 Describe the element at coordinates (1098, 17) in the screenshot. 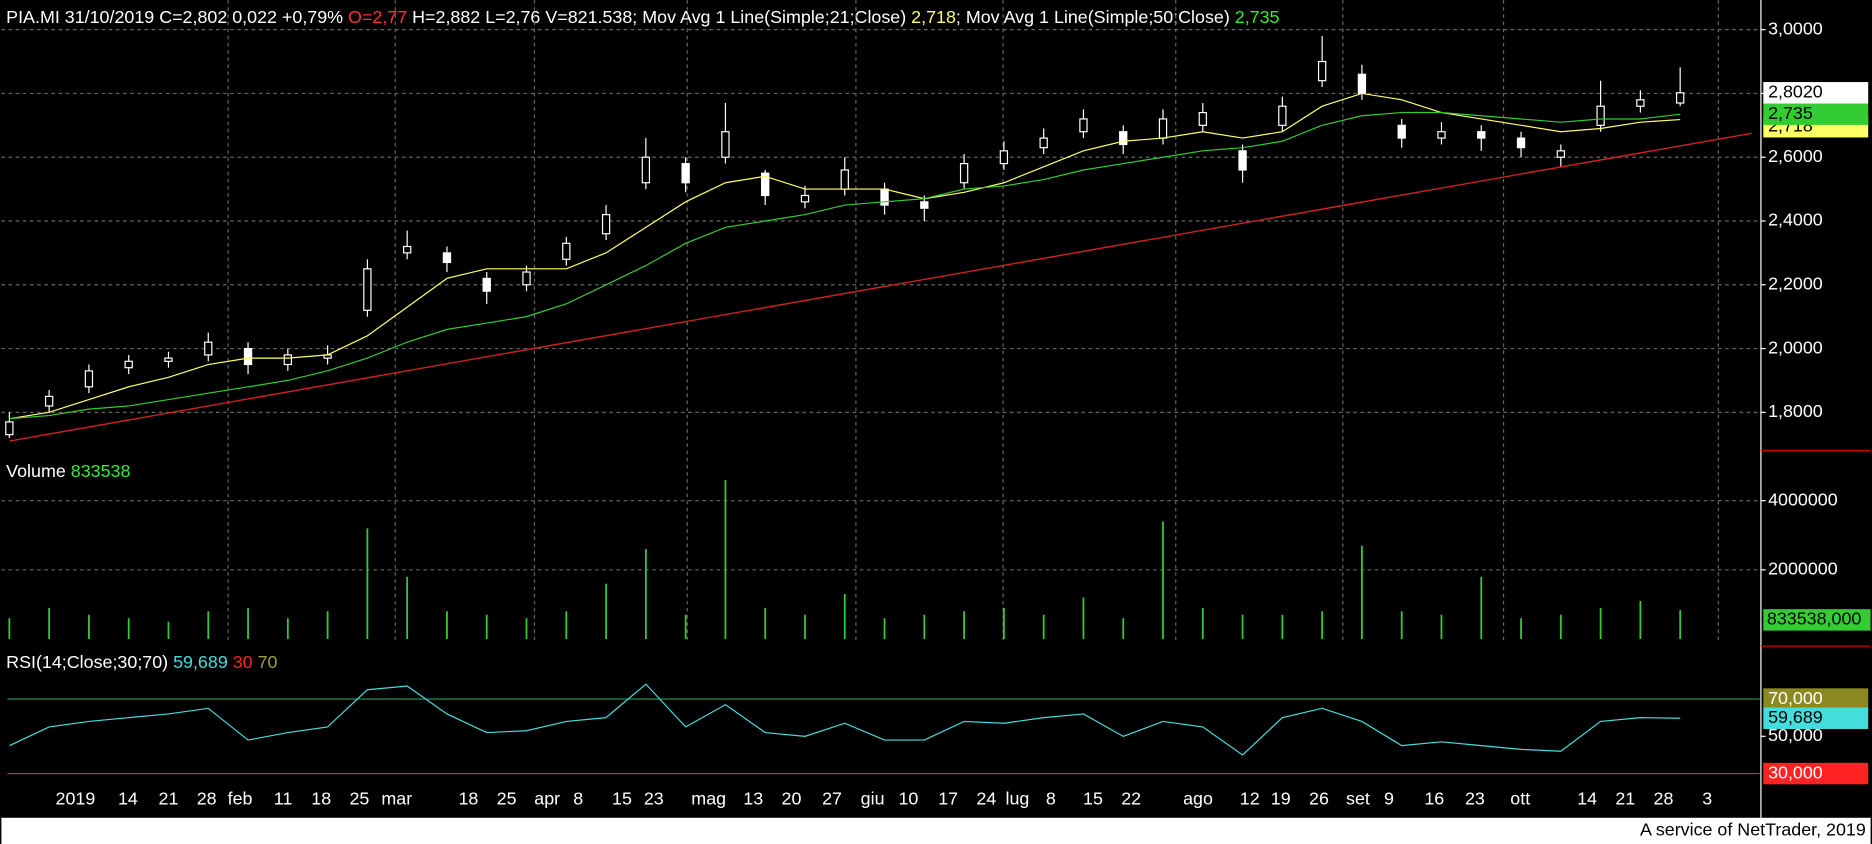

I see `ma50-name: Mov Avg 1 Line(Simple;50;Close)` at that location.